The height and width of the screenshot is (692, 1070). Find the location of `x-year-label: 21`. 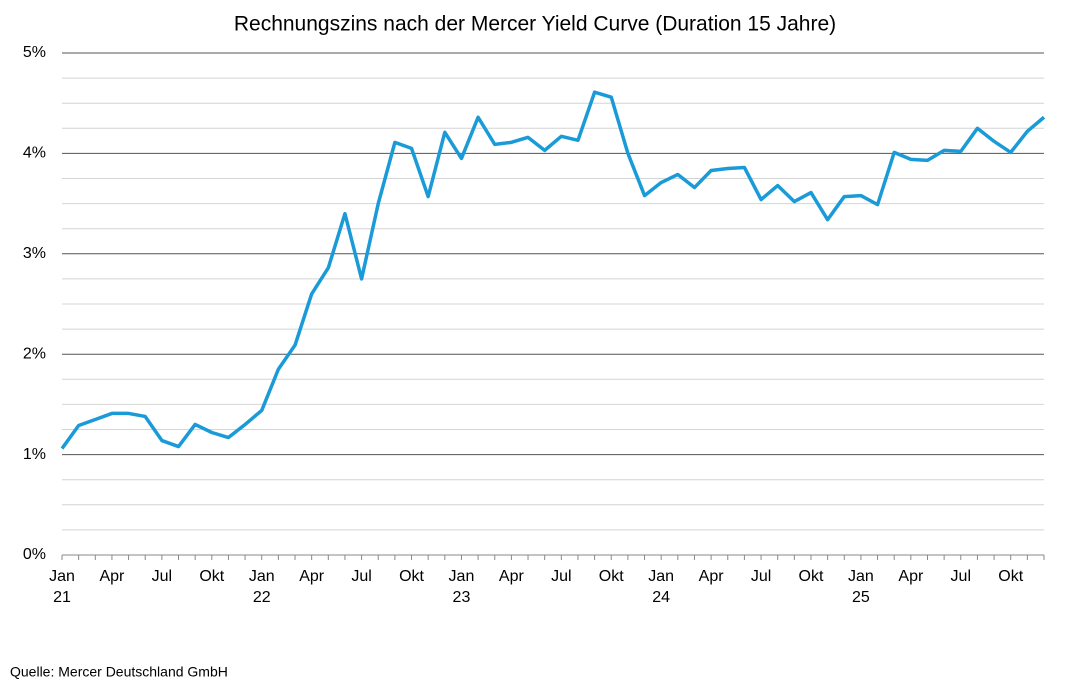

x-year-label: 21 is located at coordinates (62, 597).